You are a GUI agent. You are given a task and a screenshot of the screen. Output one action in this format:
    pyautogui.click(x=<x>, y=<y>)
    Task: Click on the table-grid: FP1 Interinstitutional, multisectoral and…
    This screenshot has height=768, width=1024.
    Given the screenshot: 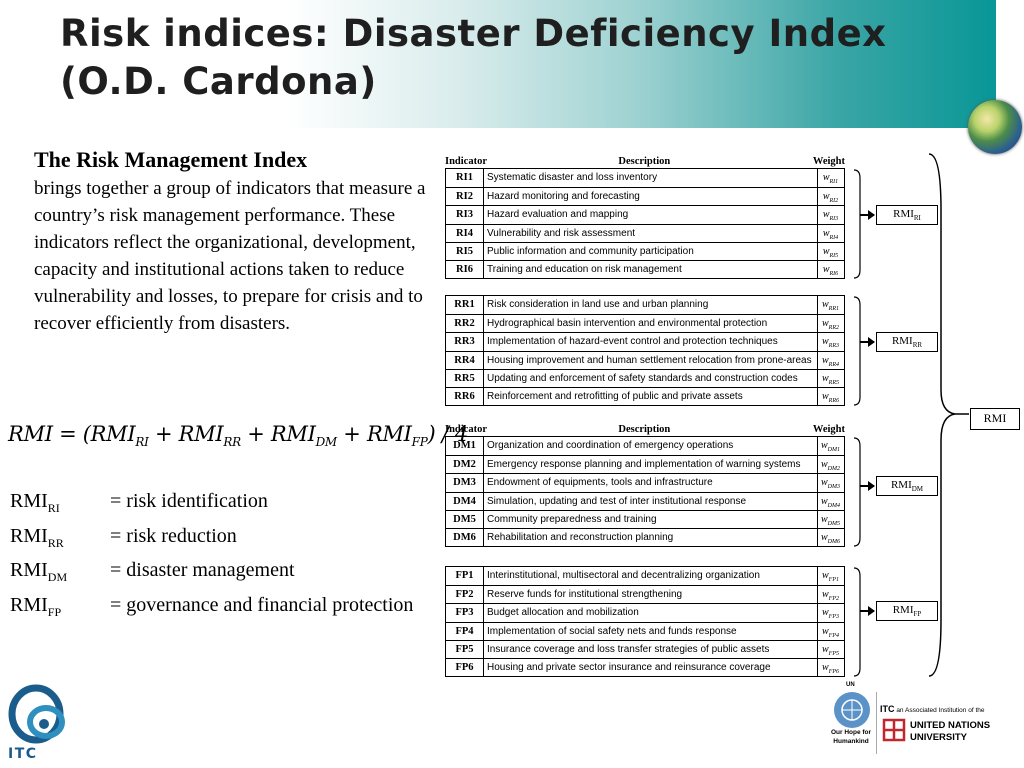 What is the action you would take?
    pyautogui.click(x=645, y=622)
    